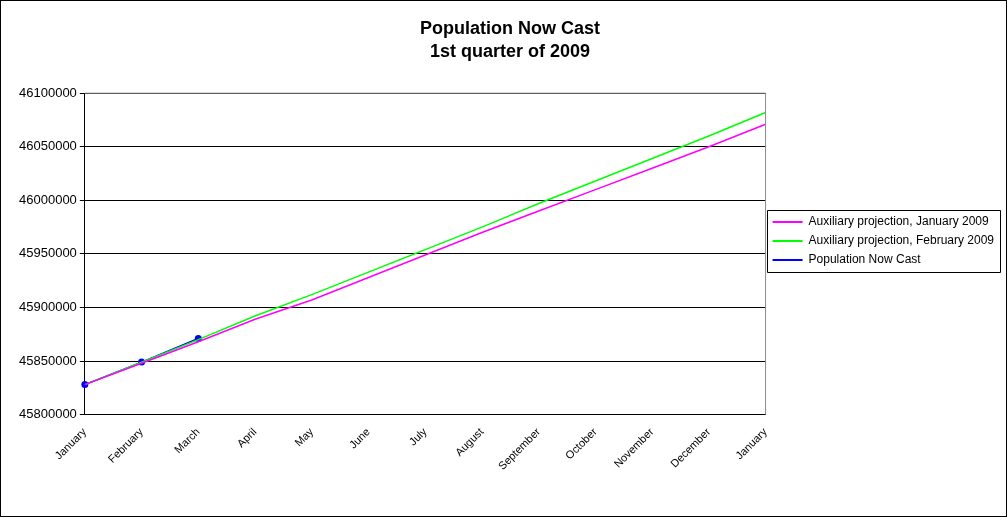 The image size is (1007, 517). Describe the element at coordinates (48, 307) in the screenshot. I see `y-tick-label: 45900000` at that location.